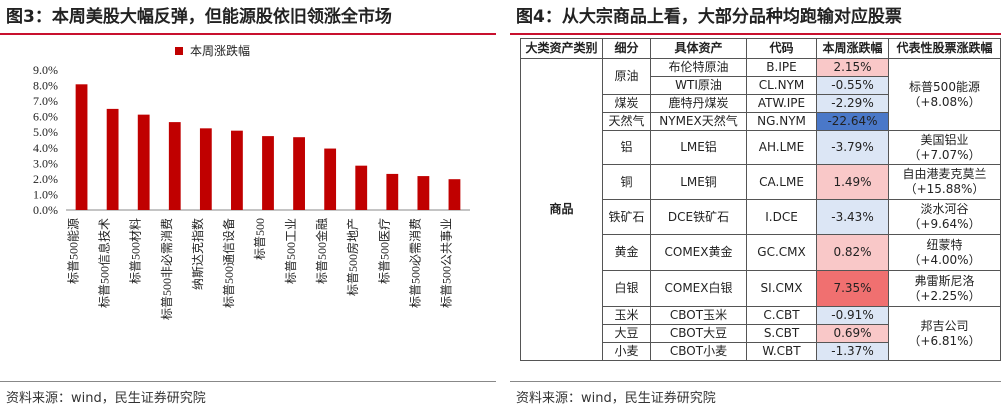  What do you see at coordinates (220, 50) in the screenshot?
I see `legend-label: 本周涨跌幅` at bounding box center [220, 50].